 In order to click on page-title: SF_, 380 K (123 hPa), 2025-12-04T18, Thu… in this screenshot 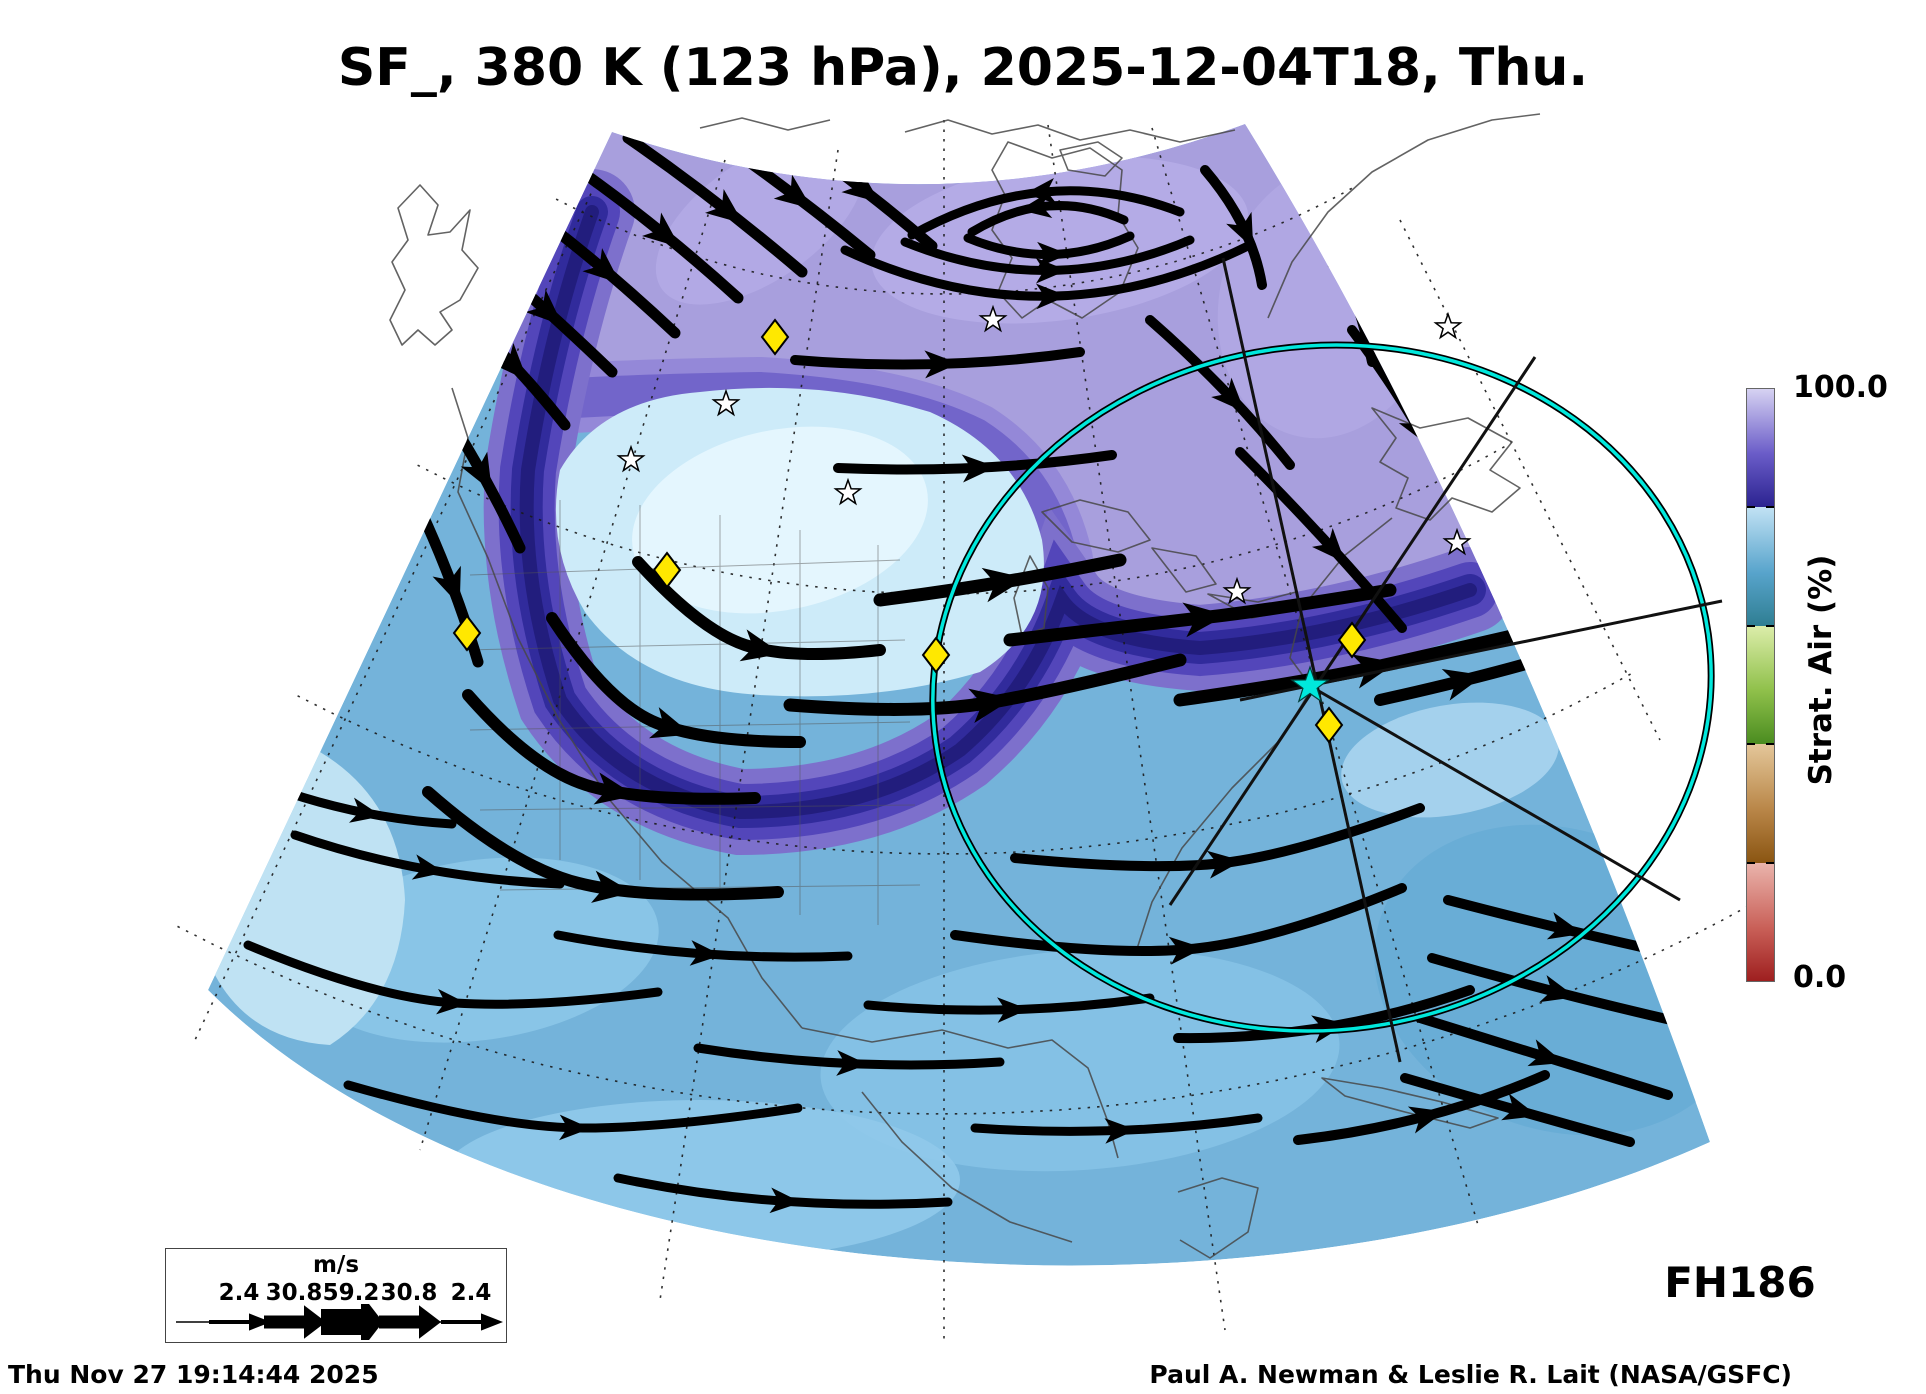, I will do `click(963, 68)`.